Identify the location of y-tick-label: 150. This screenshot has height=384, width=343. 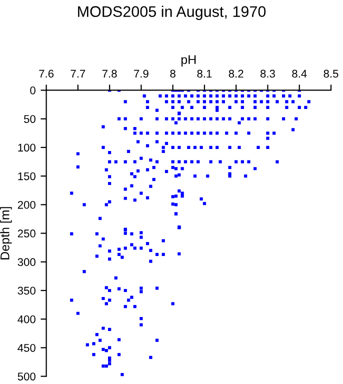
(27, 176).